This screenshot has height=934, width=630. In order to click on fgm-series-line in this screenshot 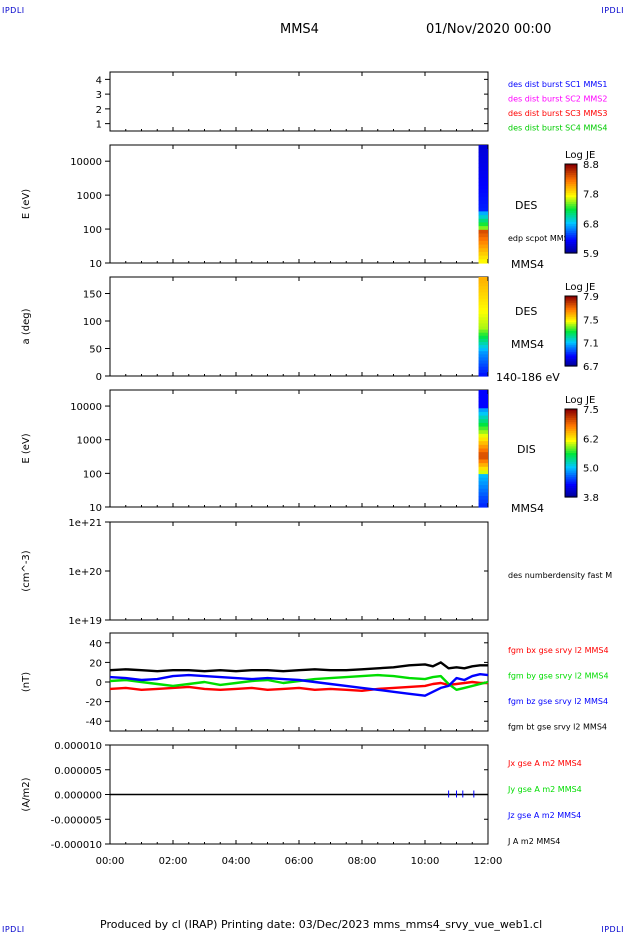, I will do `click(298, 667)`.